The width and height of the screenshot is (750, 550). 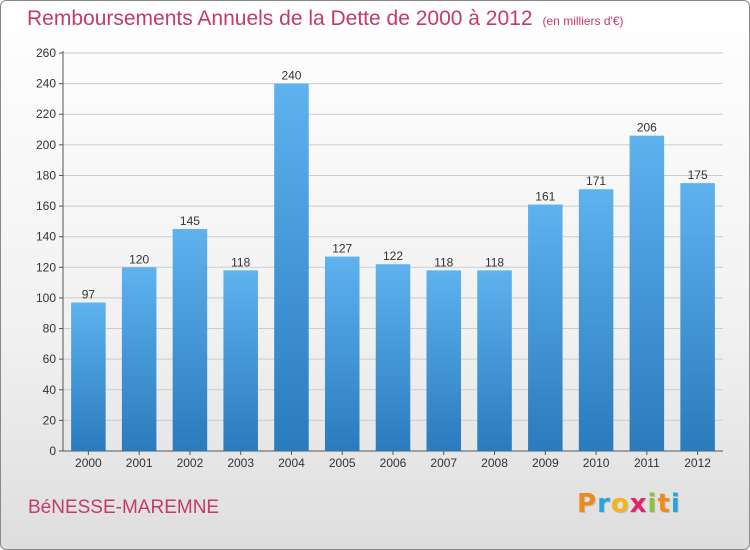 I want to click on data-label: 161, so click(x=545, y=197).